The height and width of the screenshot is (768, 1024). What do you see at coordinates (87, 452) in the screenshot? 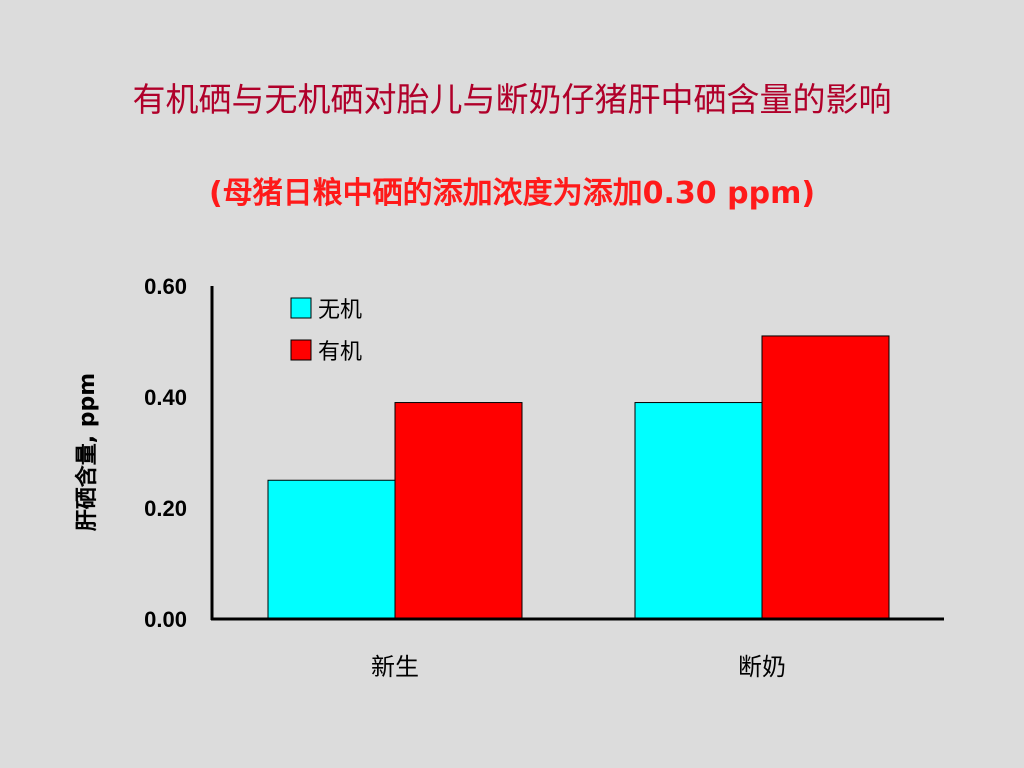
I see `y-axis-title: 肝硒含量, ppm` at bounding box center [87, 452].